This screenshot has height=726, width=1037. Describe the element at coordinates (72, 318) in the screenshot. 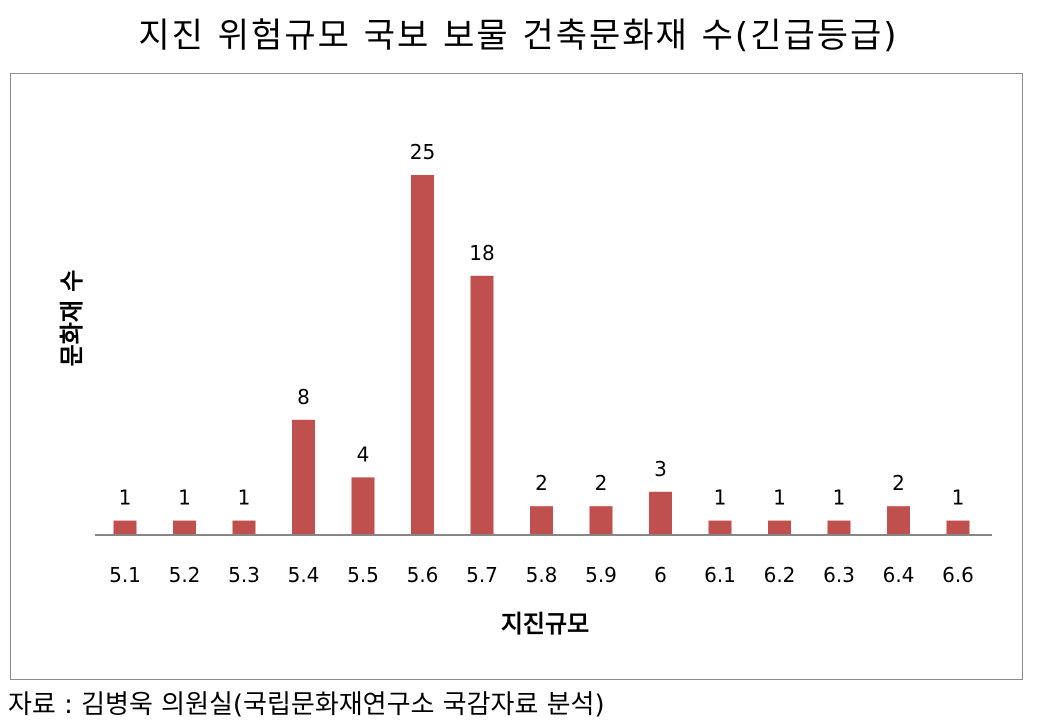

I see `y-axis-label: 문화재 수` at that location.